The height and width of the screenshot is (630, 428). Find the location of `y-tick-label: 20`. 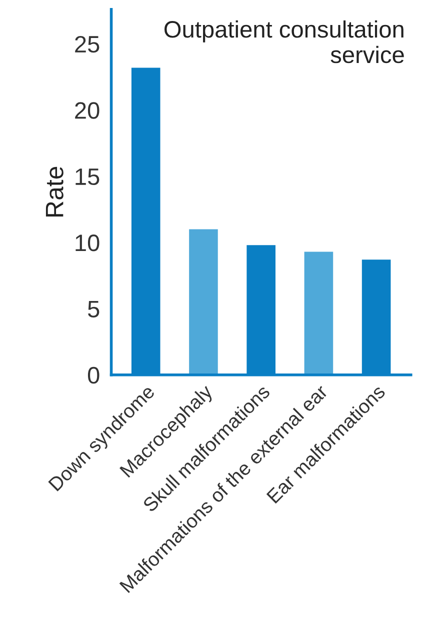

y-tick-label: 20 is located at coordinates (87, 110).